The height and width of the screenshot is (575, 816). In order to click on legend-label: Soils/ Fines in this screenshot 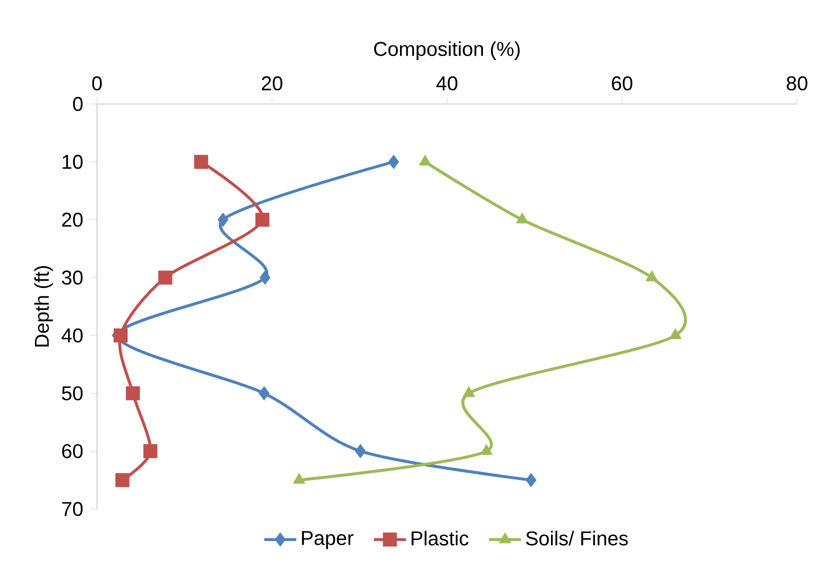, I will do `click(577, 538)`.